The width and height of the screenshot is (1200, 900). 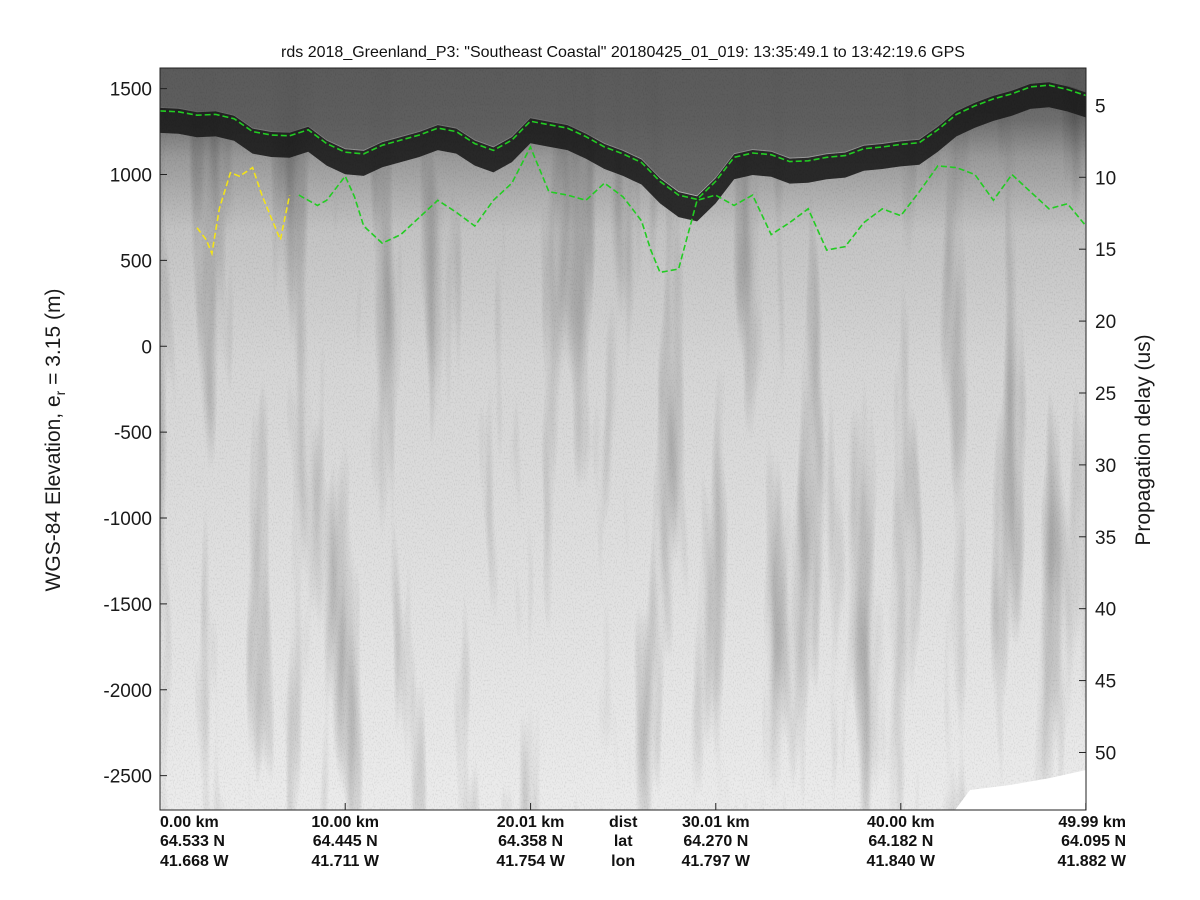 I want to click on lower-right-blank-region, so click(x=1020, y=790).